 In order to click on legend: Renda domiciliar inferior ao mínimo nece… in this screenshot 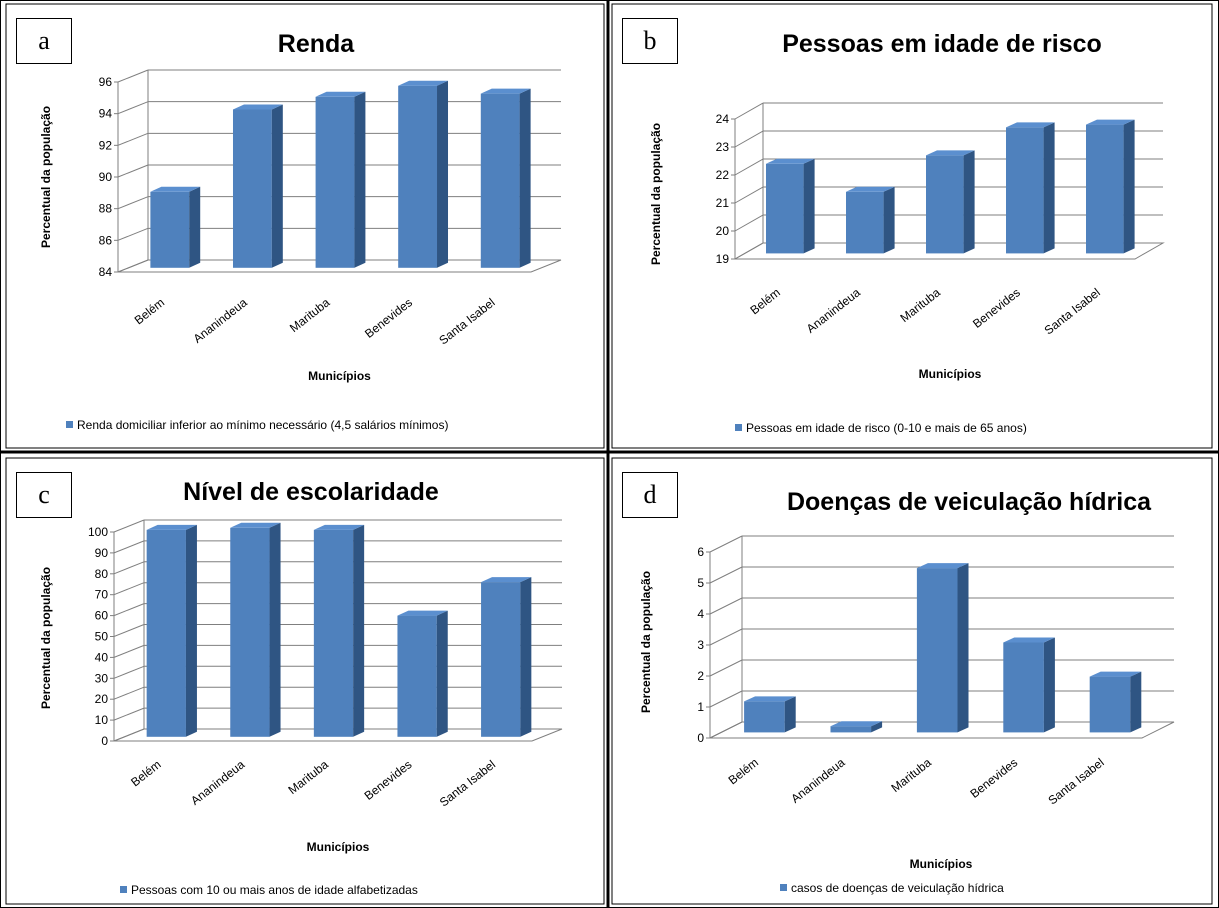, I will do `click(257, 425)`.